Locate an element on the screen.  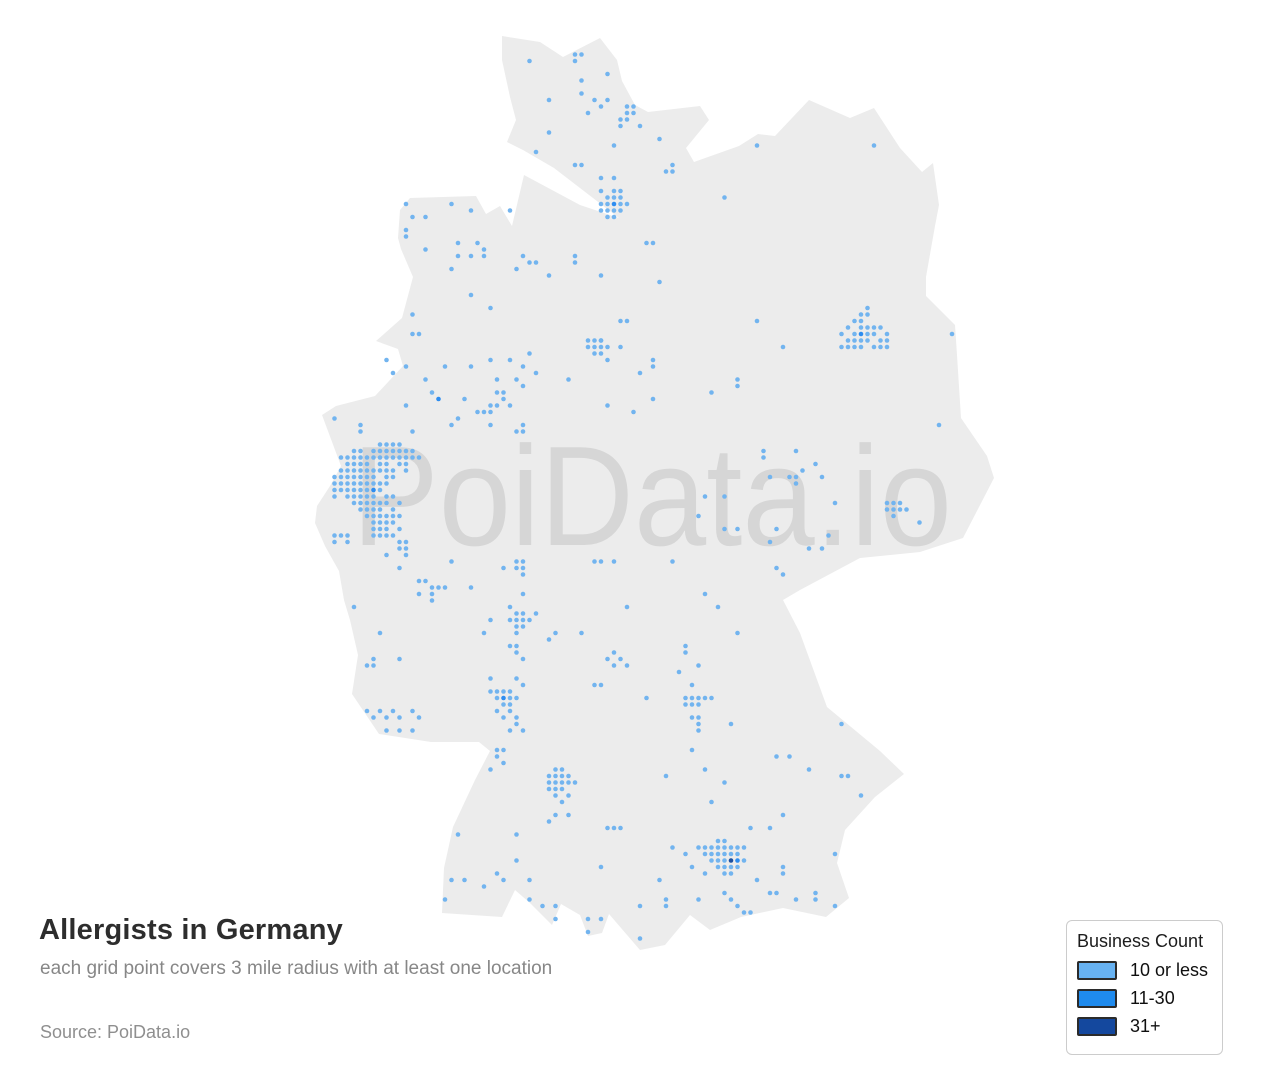
watermark: PoiData.io is located at coordinates (652, 496).